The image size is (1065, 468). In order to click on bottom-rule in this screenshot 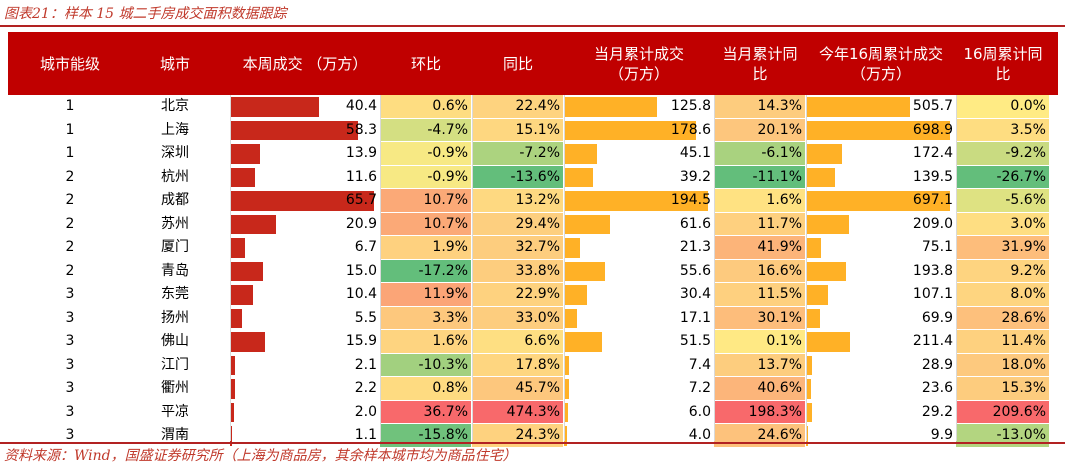, I will do `click(532, 443)`.